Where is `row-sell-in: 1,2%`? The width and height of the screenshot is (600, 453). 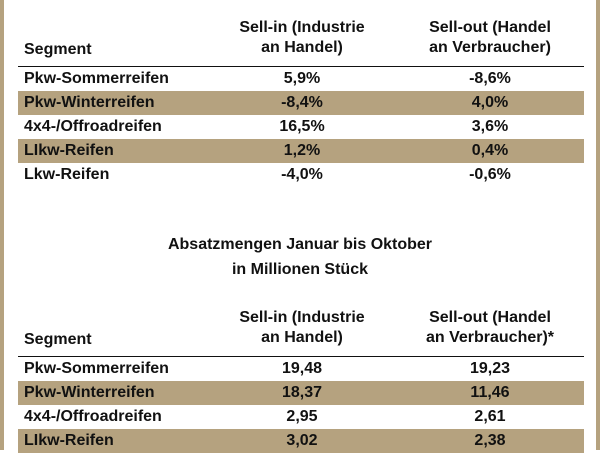 row-sell-in: 1,2% is located at coordinates (302, 151).